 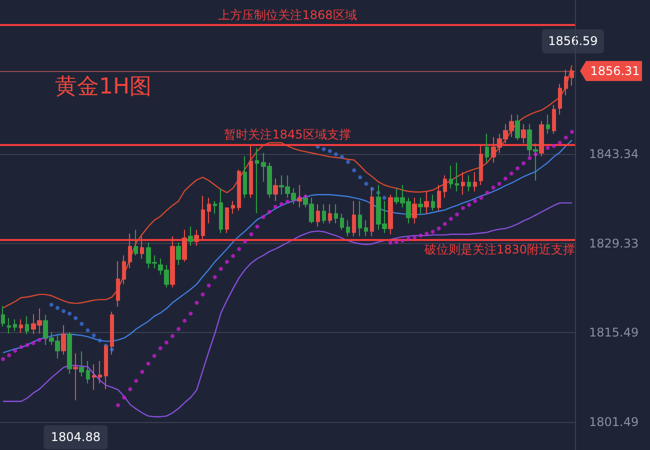 What do you see at coordinates (614, 421) in the screenshot?
I see `y-tick-label: 1801.49` at bounding box center [614, 421].